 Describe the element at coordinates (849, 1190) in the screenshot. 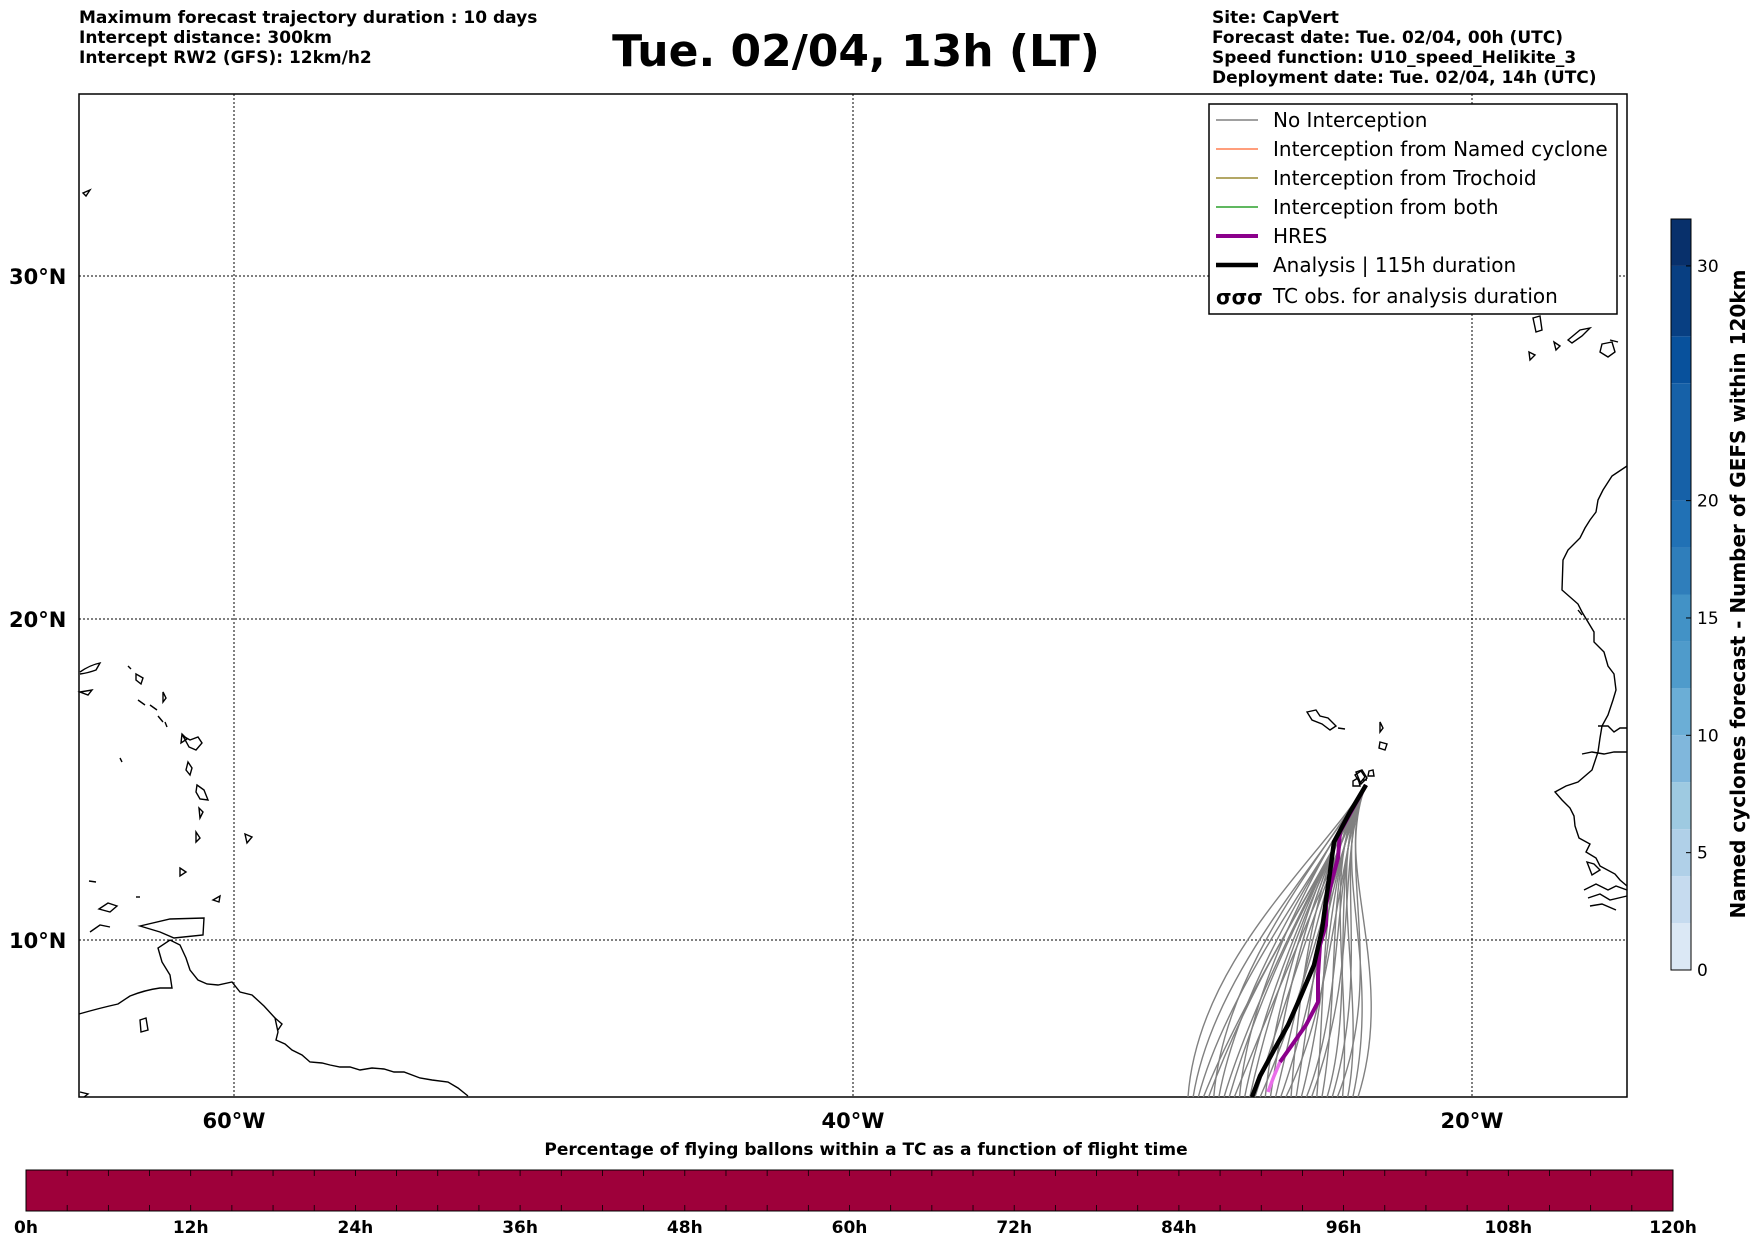

I see `flight-time-bar` at that location.